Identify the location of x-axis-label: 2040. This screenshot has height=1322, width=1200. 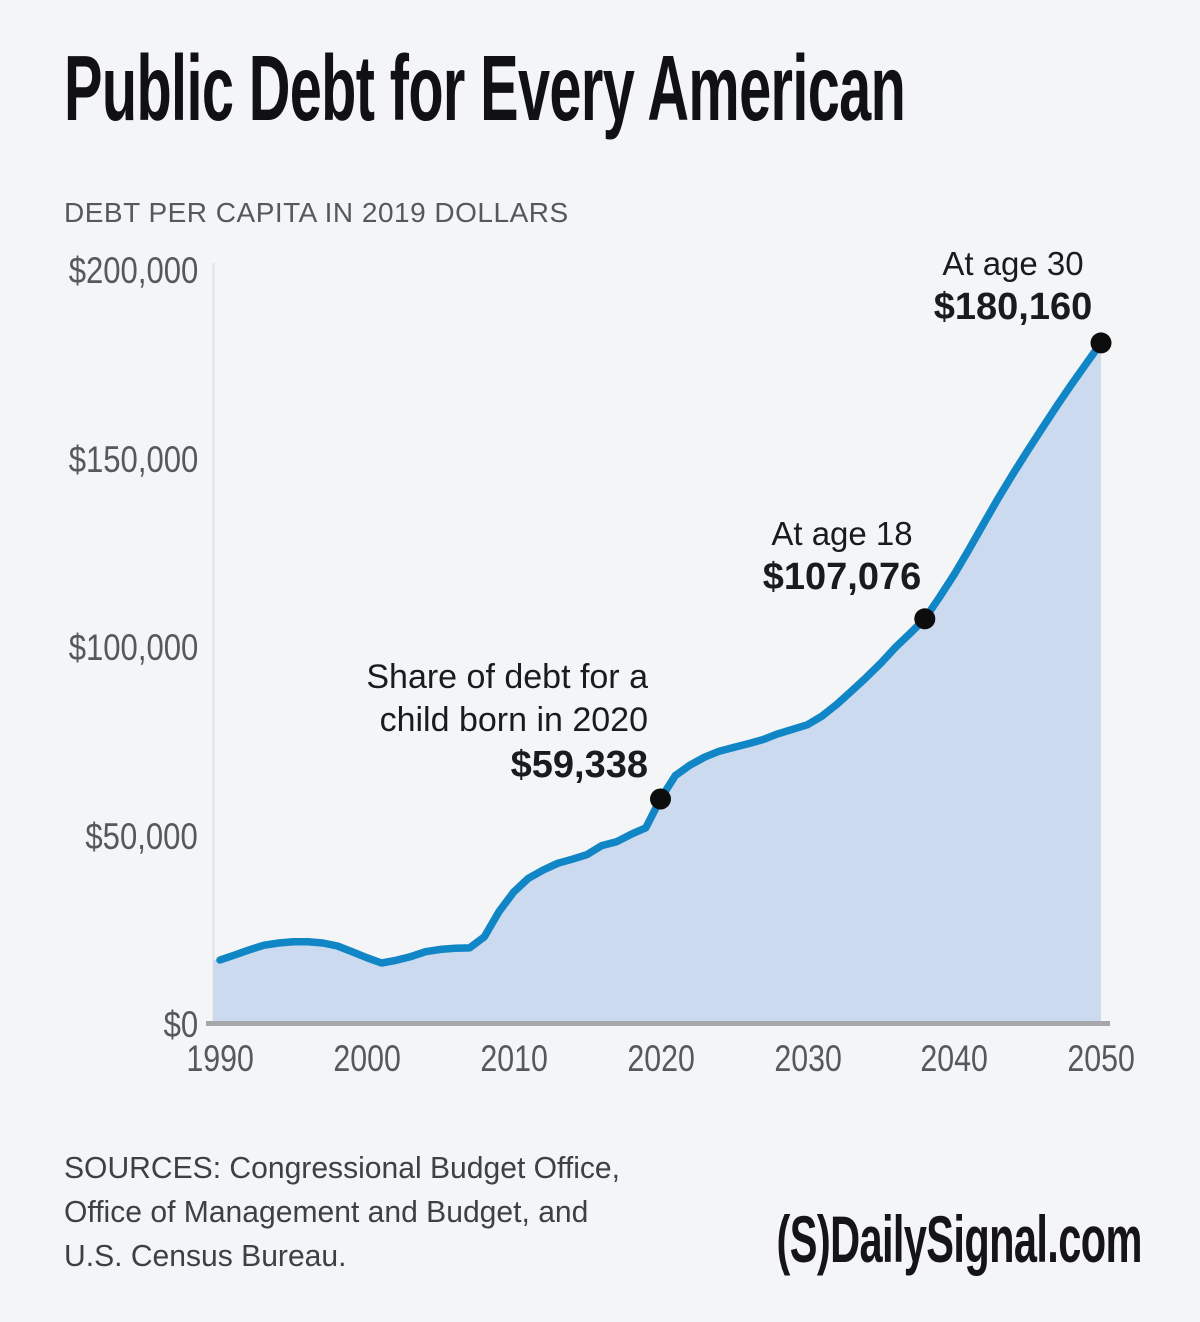
(954, 1058).